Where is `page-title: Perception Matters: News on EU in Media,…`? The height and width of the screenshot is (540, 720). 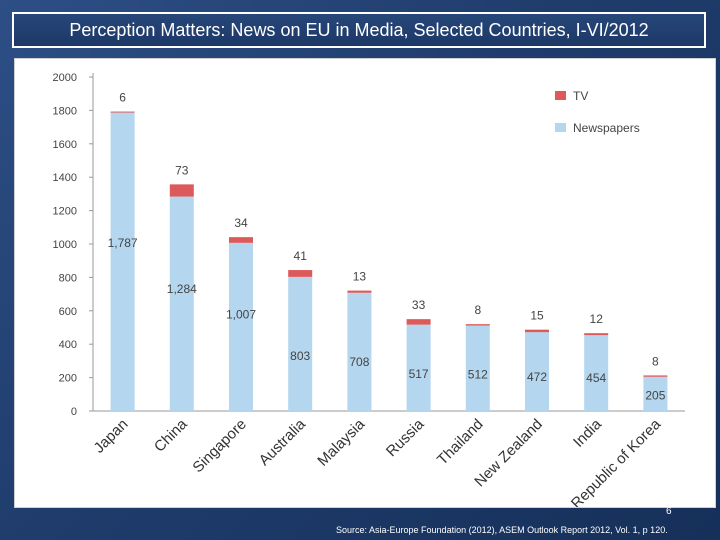 page-title: Perception Matters: News on EU in Media,… is located at coordinates (359, 29).